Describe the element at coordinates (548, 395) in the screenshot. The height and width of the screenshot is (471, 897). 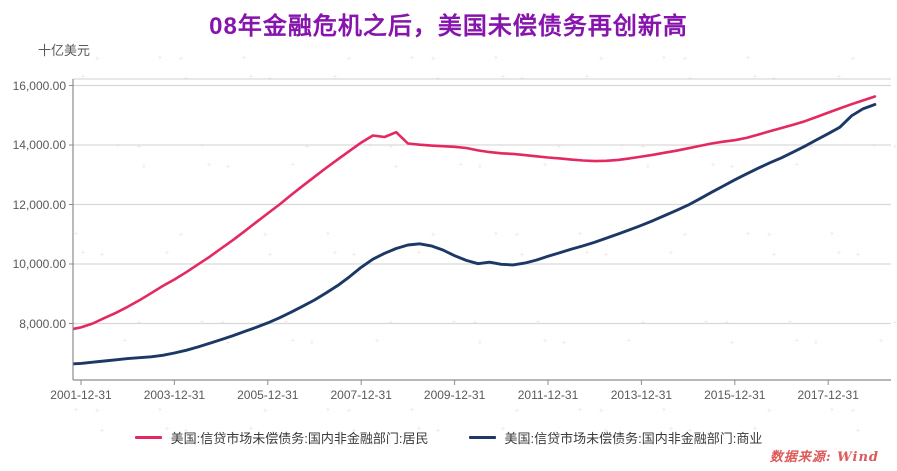
I see `x-axis-tick-label: 2011-12-31` at that location.